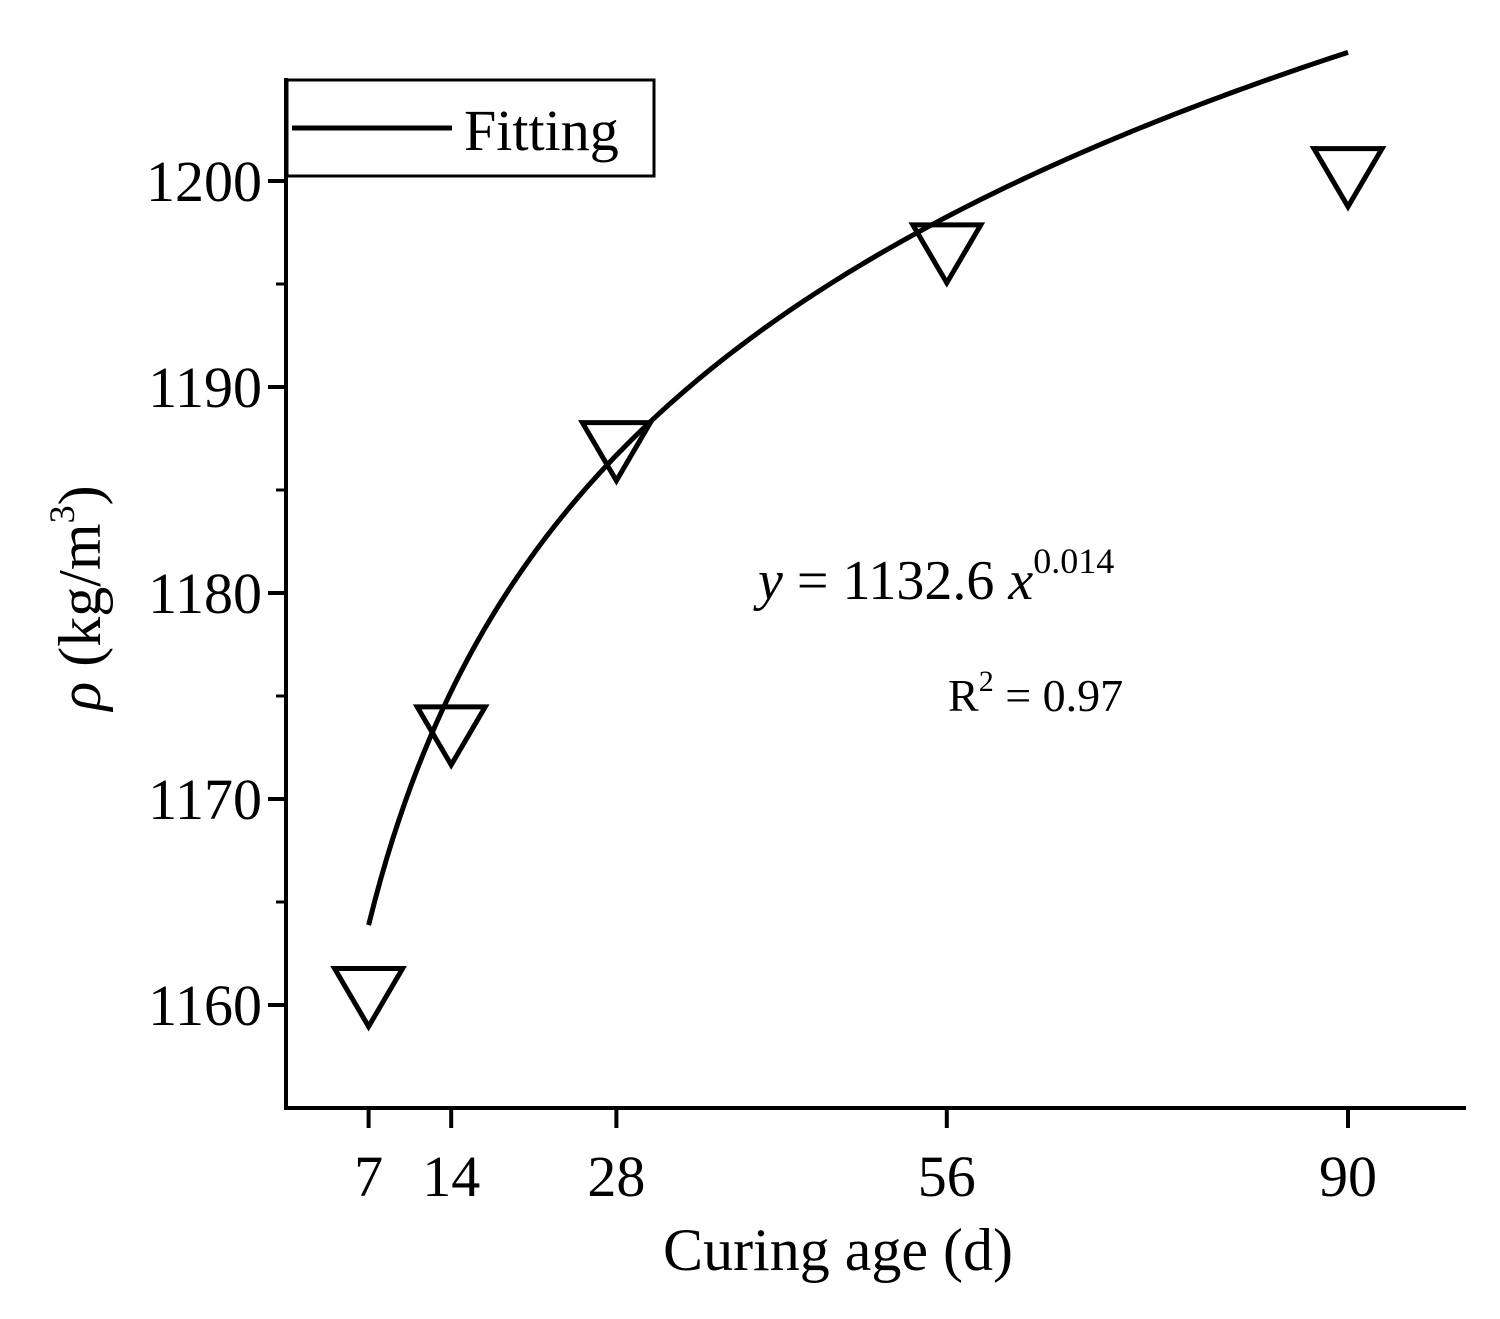  What do you see at coordinates (947, 1176) in the screenshot?
I see `x-tick-label: 56` at bounding box center [947, 1176].